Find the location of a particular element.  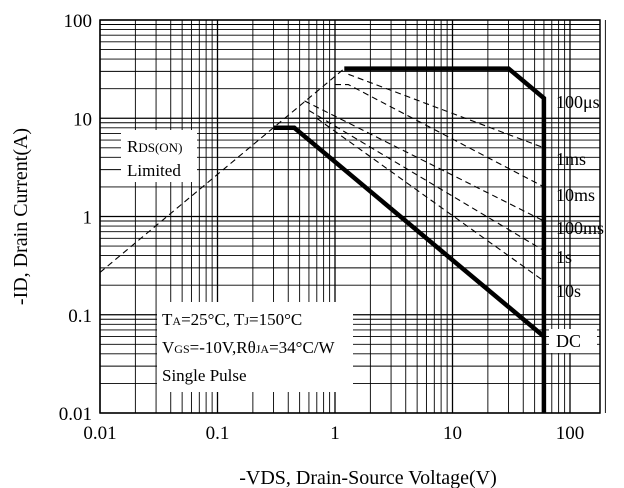

rds-on-label: RDS(ON) Limited is located at coordinates (159, 156).